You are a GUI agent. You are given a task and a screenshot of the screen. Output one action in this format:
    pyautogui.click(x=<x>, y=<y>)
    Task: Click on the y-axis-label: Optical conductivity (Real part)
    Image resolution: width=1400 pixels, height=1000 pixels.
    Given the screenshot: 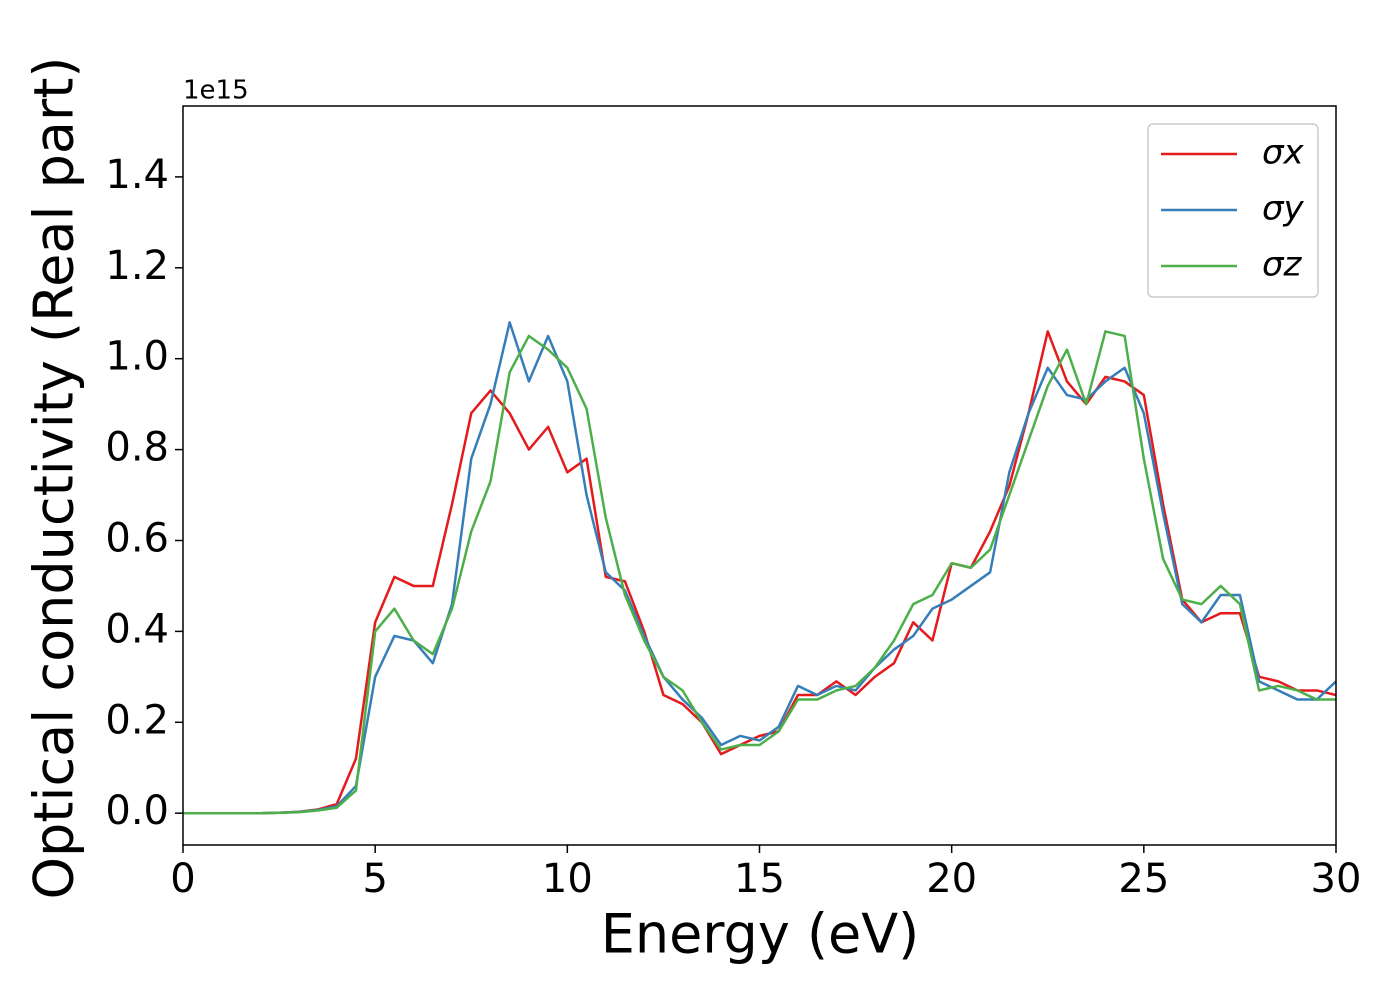 What is the action you would take?
    pyautogui.click(x=54, y=478)
    